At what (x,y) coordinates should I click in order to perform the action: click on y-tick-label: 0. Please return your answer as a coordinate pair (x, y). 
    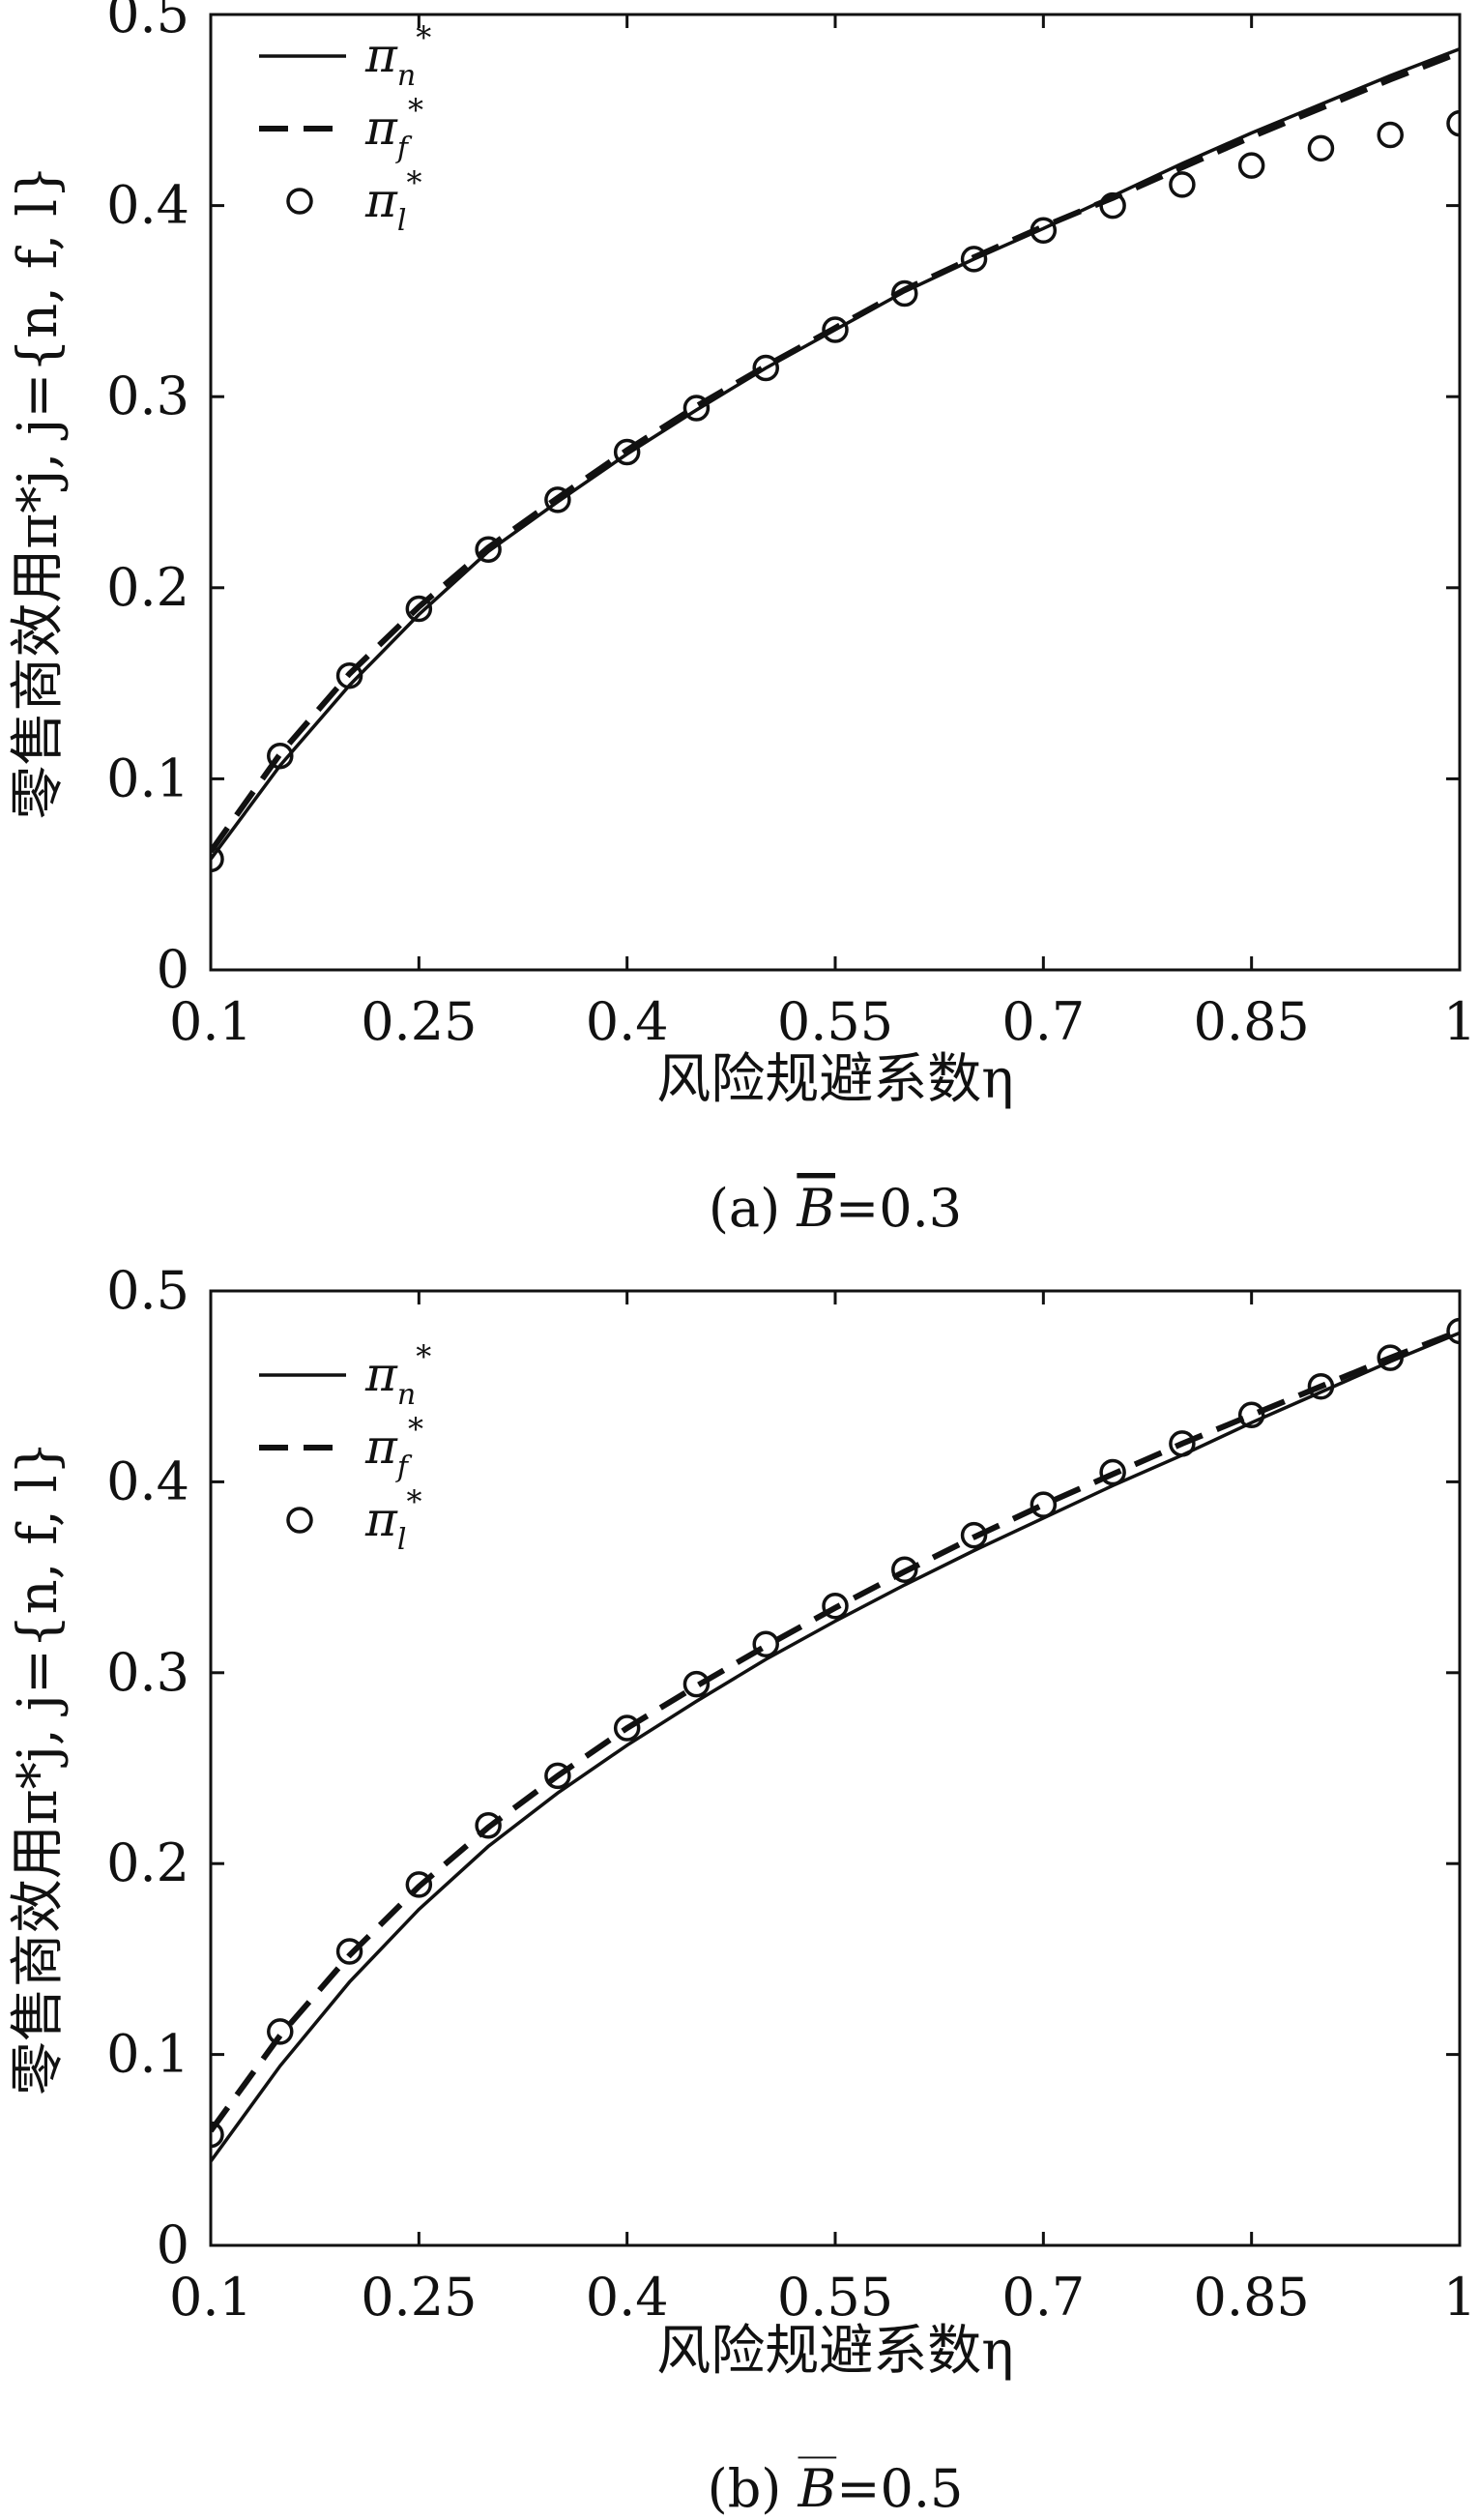
    Looking at the image, I should click on (173, 2245).